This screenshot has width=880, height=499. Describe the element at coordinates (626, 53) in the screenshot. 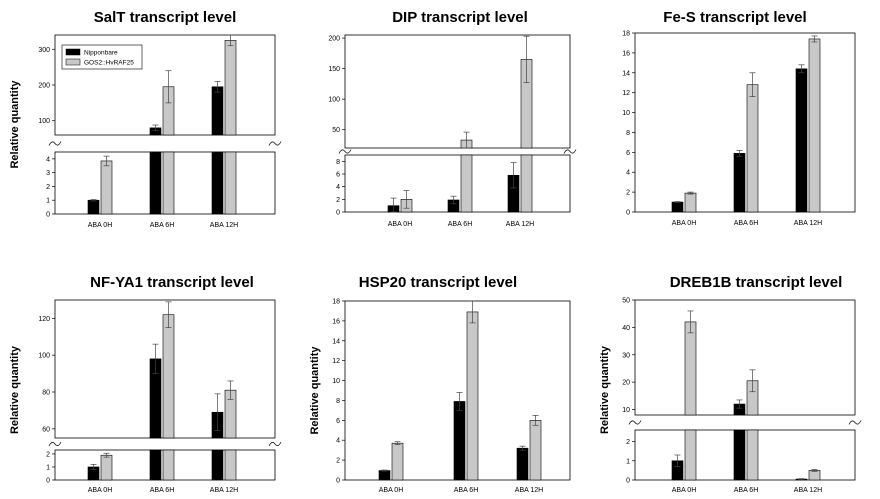

I see `y-tick-label: 16` at that location.